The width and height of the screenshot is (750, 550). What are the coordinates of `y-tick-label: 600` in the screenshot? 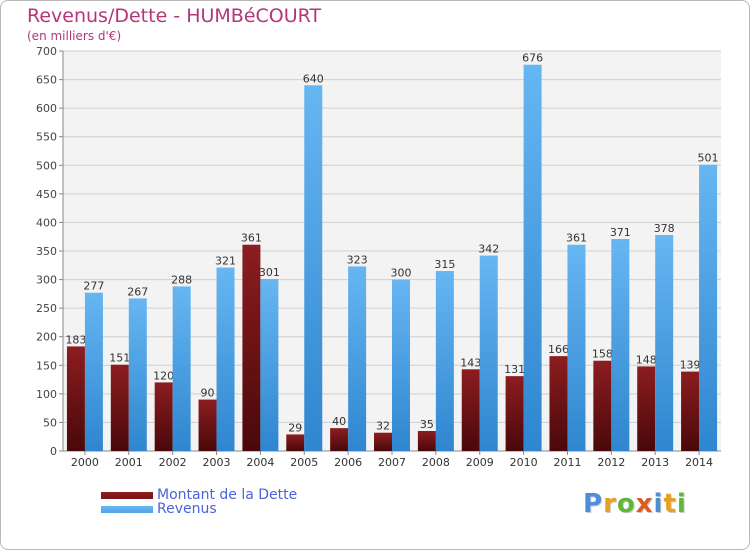 It's located at (46, 108).